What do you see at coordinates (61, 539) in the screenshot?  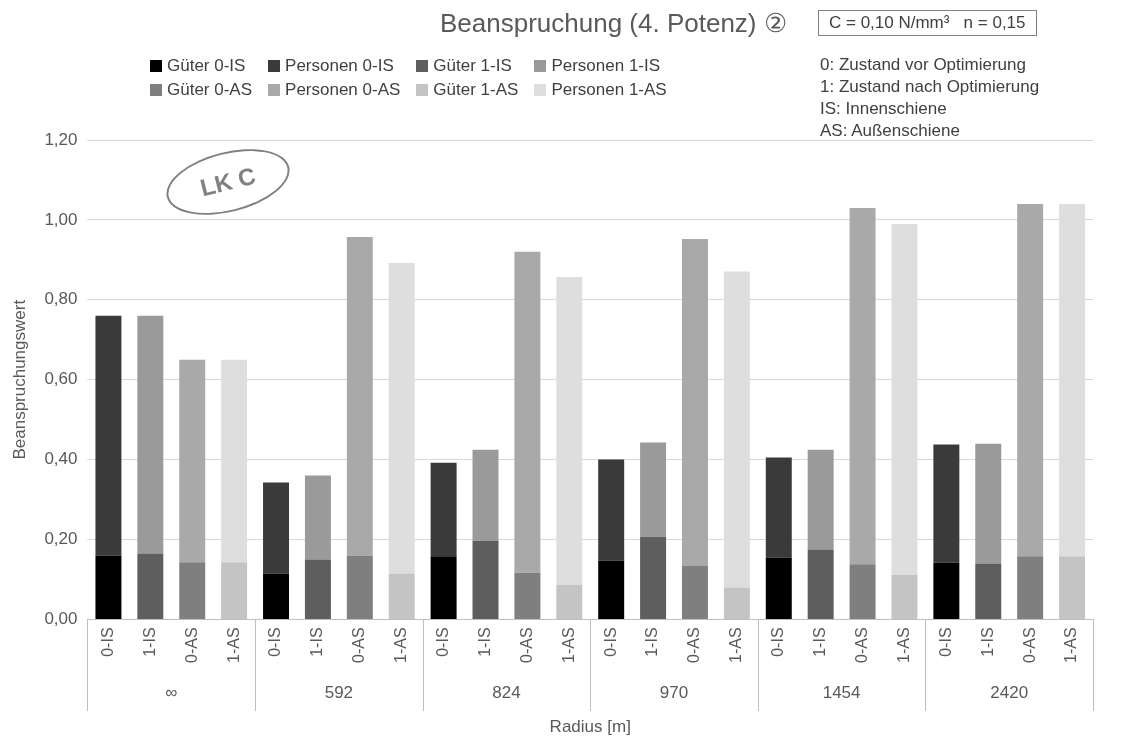 I see `y-tick-label: 0,20` at bounding box center [61, 539].